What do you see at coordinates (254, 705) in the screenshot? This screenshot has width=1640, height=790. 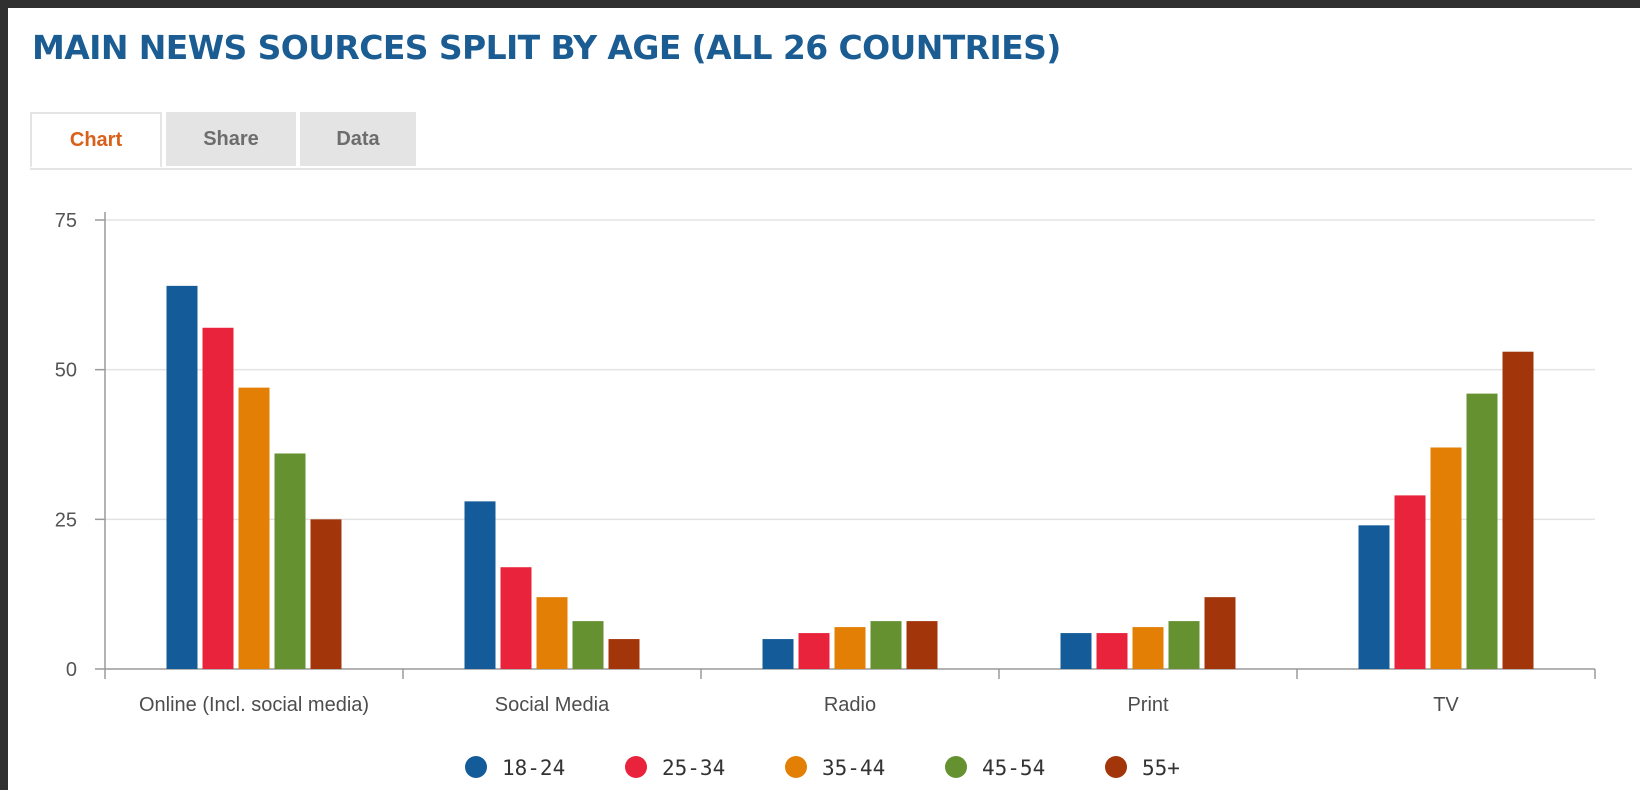 I see `x-category-label: Online (Incl. social media)` at bounding box center [254, 705].